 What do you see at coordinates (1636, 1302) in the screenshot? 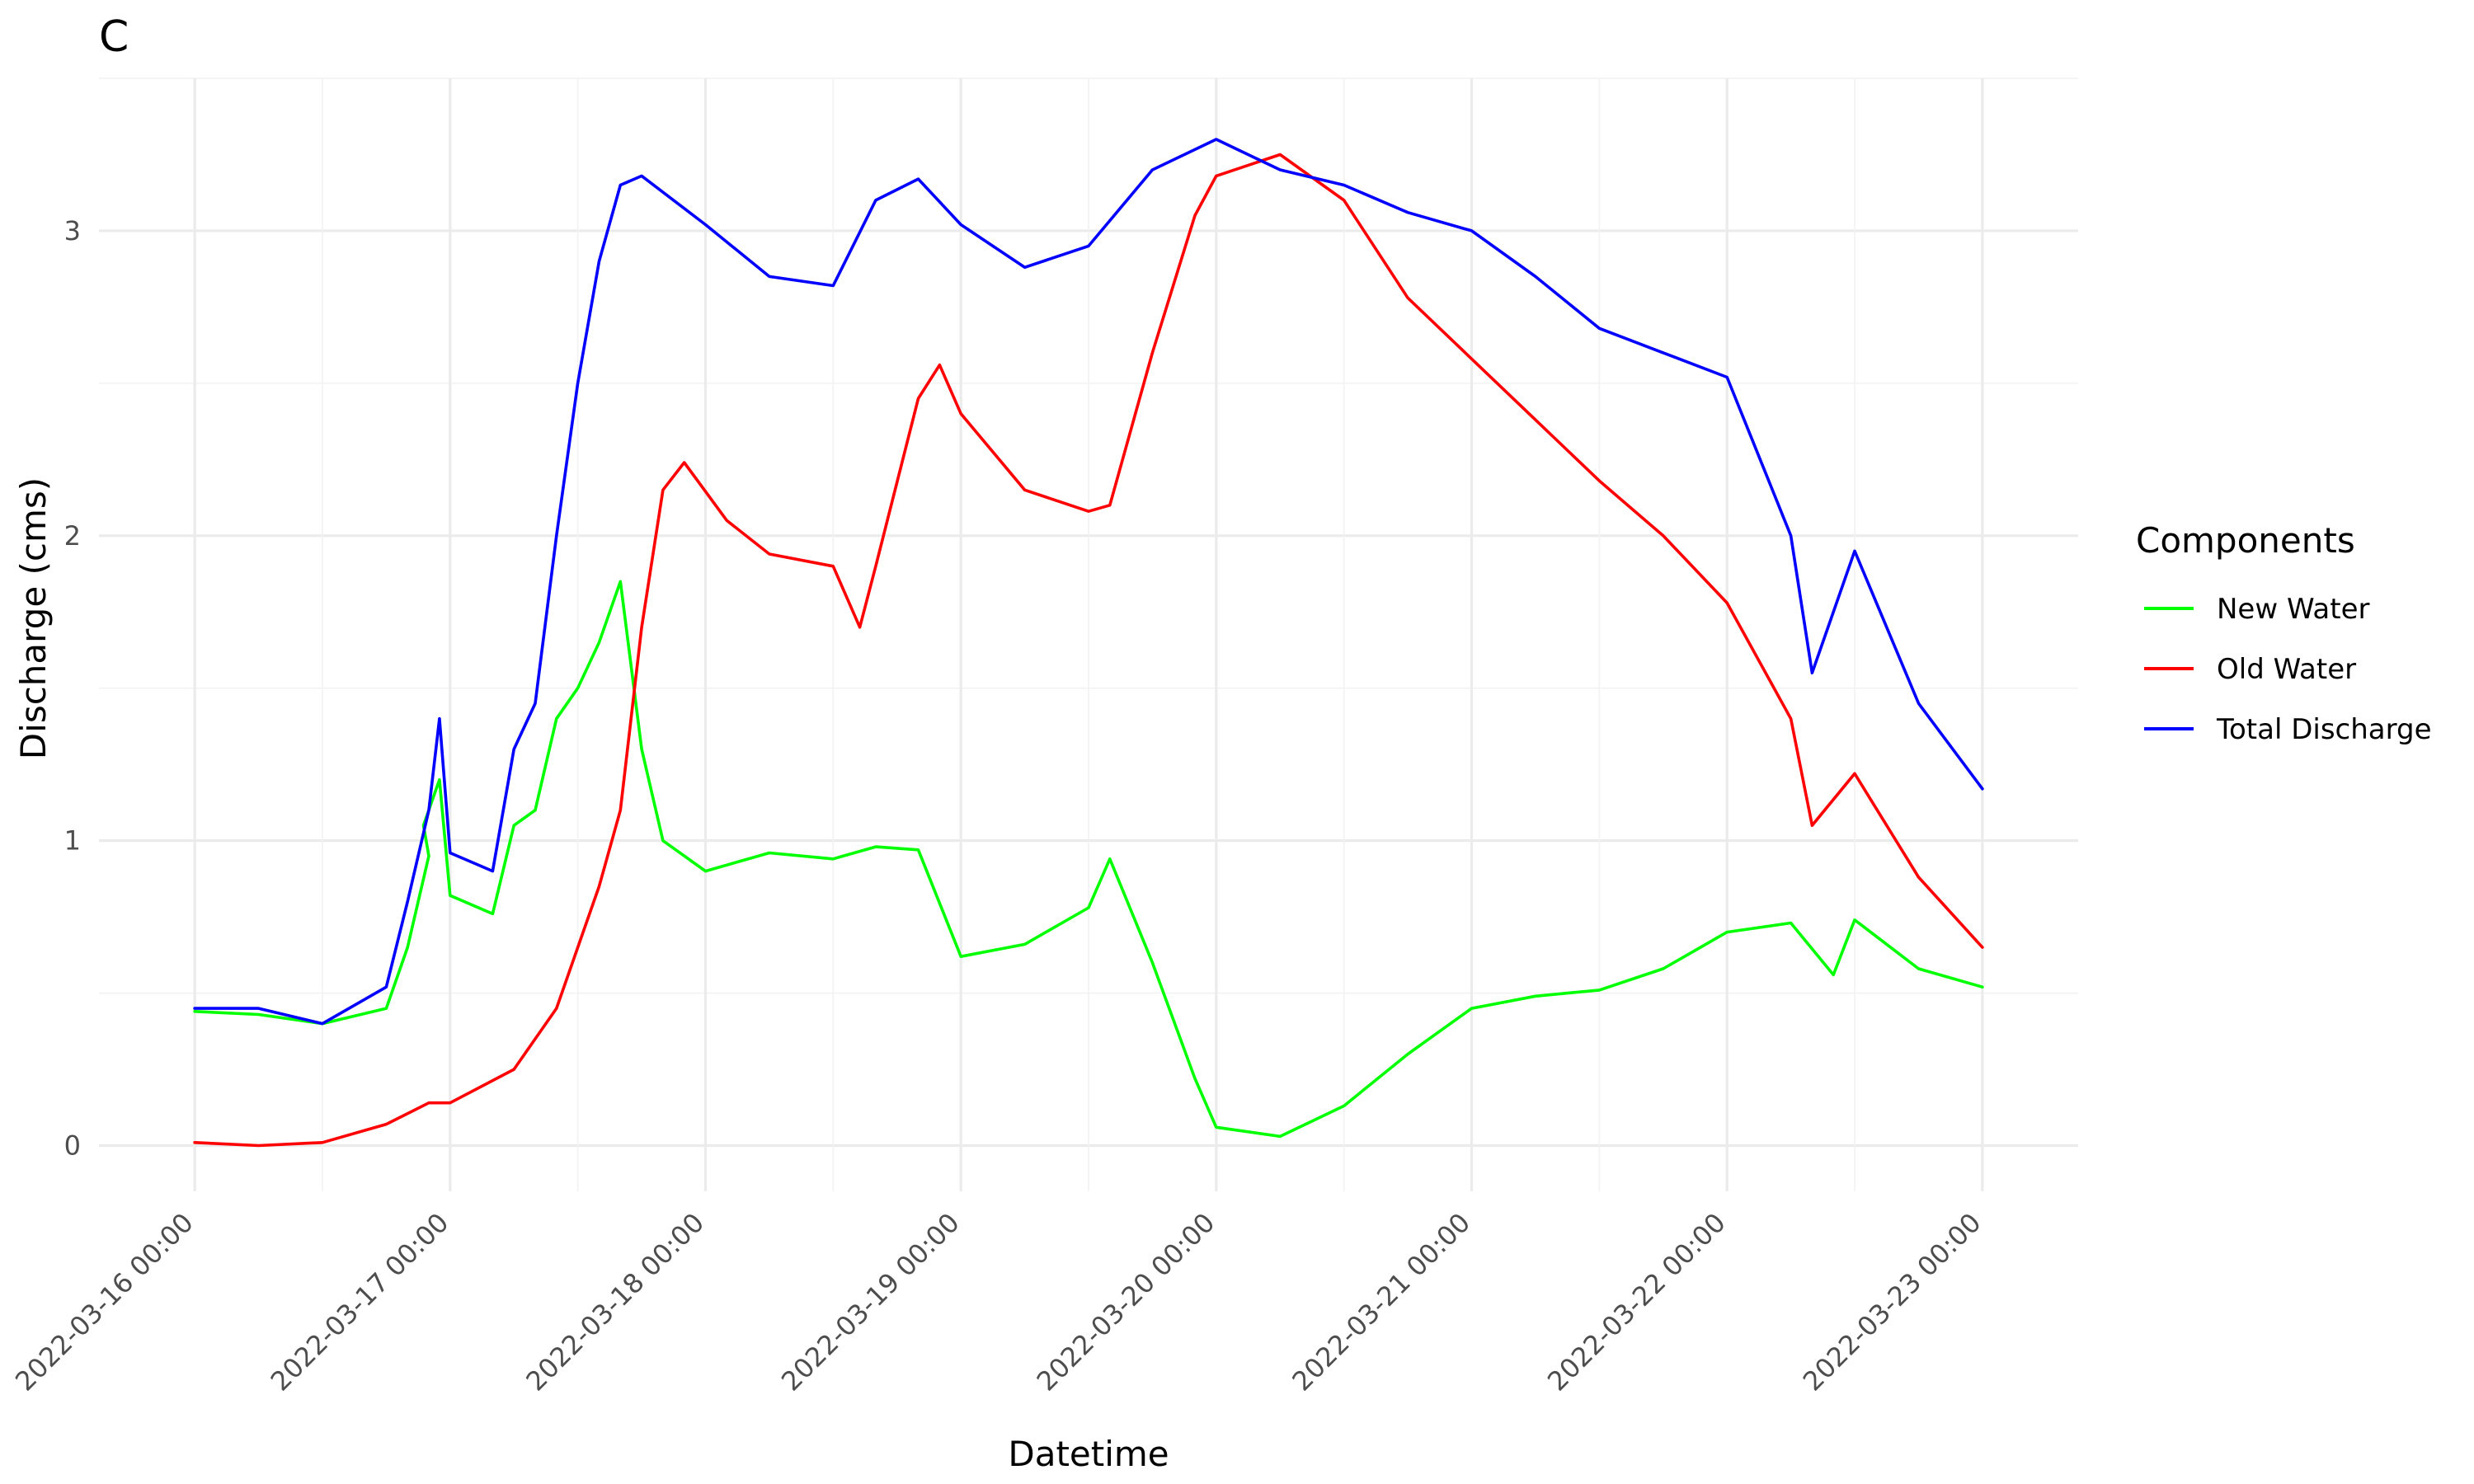
I see `x-tick-label: 2022-03-22 00:00` at bounding box center [1636, 1302].